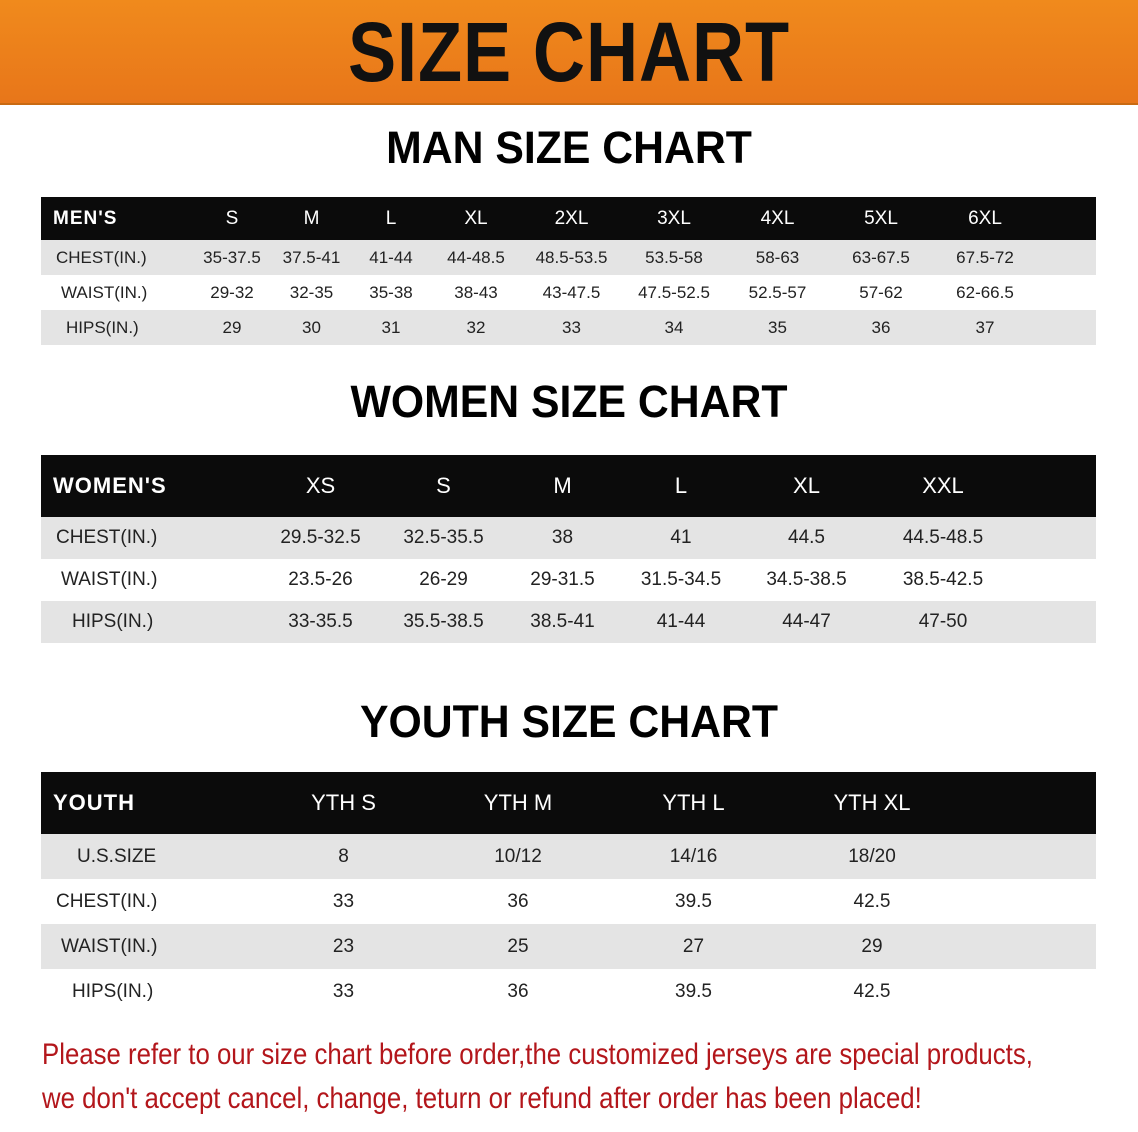 This screenshot has width=1138, height=1132. Describe the element at coordinates (674, 327) in the screenshot. I see `measurement-cell: 34` at that location.